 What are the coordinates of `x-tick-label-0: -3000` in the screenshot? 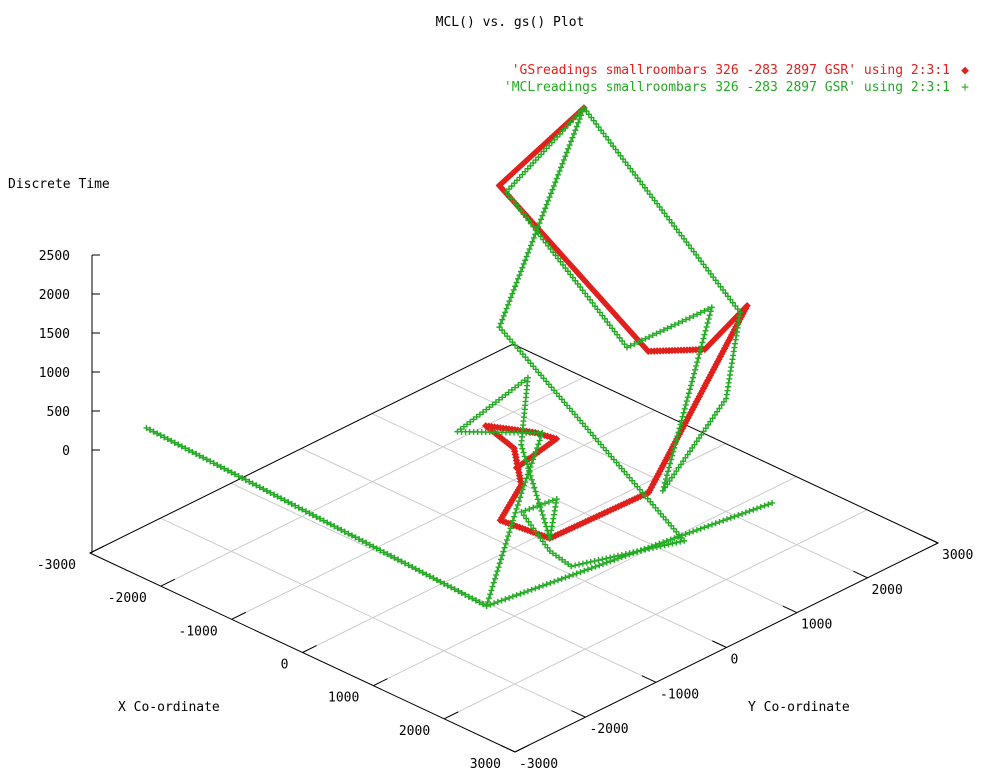 It's located at (56, 565).